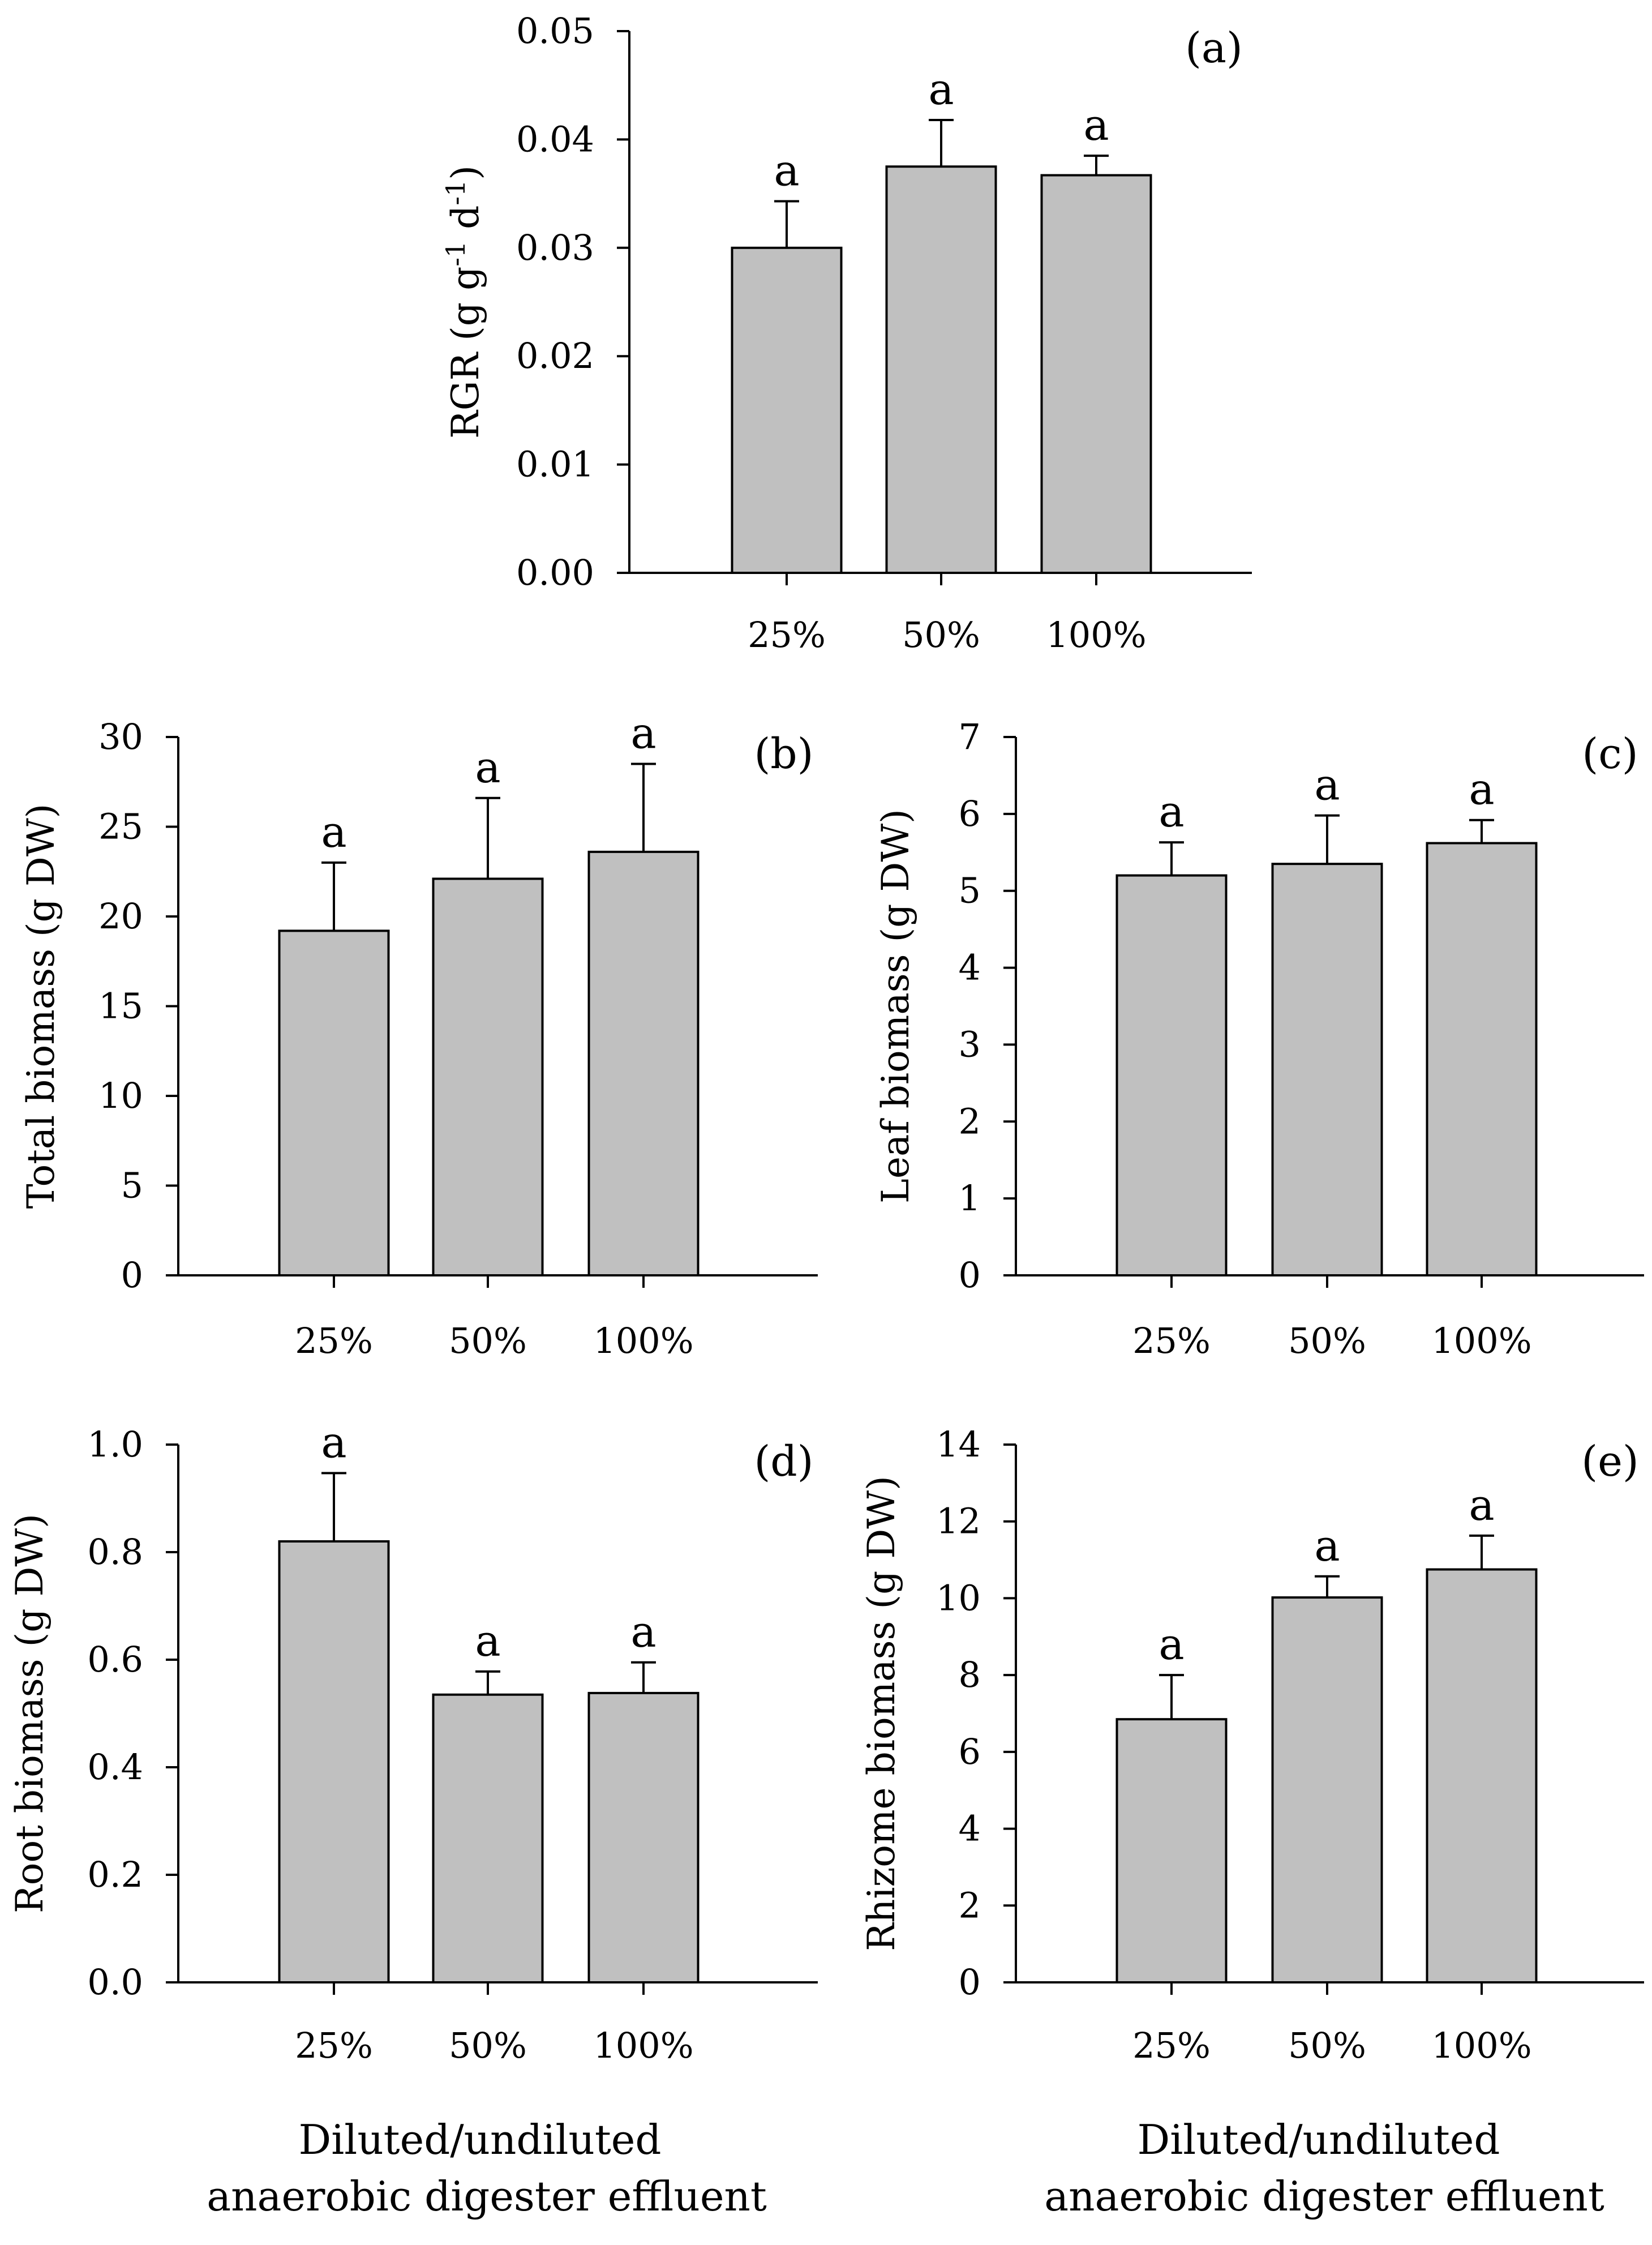  What do you see at coordinates (555, 247) in the screenshot?
I see `y-tick-label: 0.03` at bounding box center [555, 247].